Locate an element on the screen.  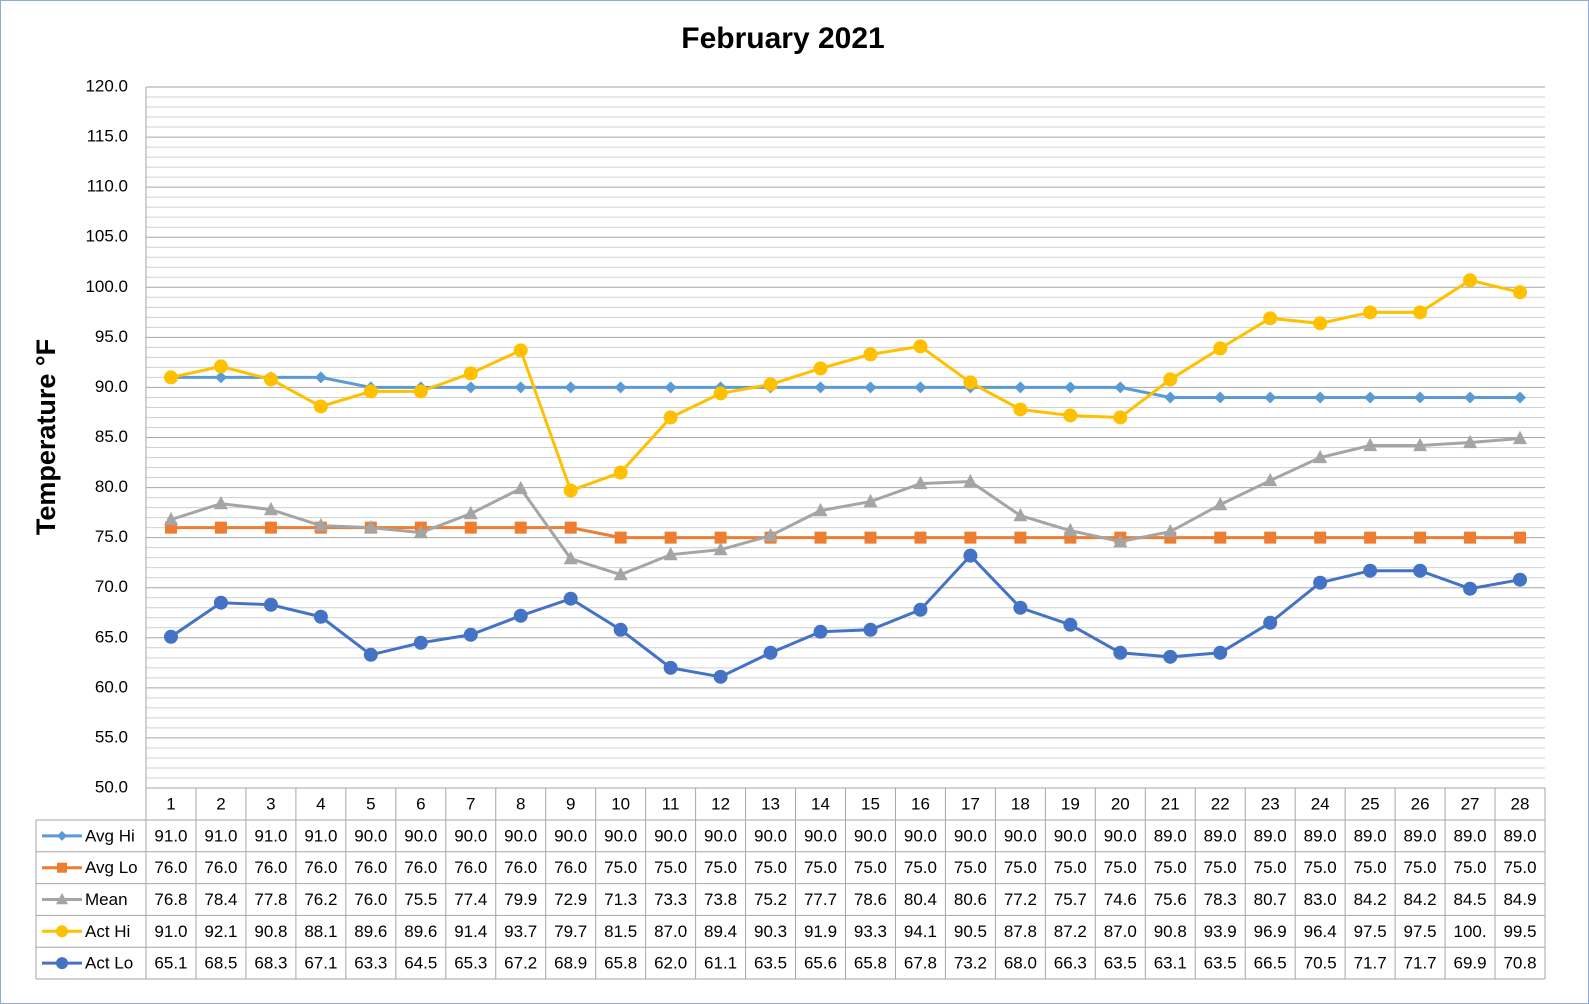
table-cell: 90.8 is located at coordinates (270, 931).